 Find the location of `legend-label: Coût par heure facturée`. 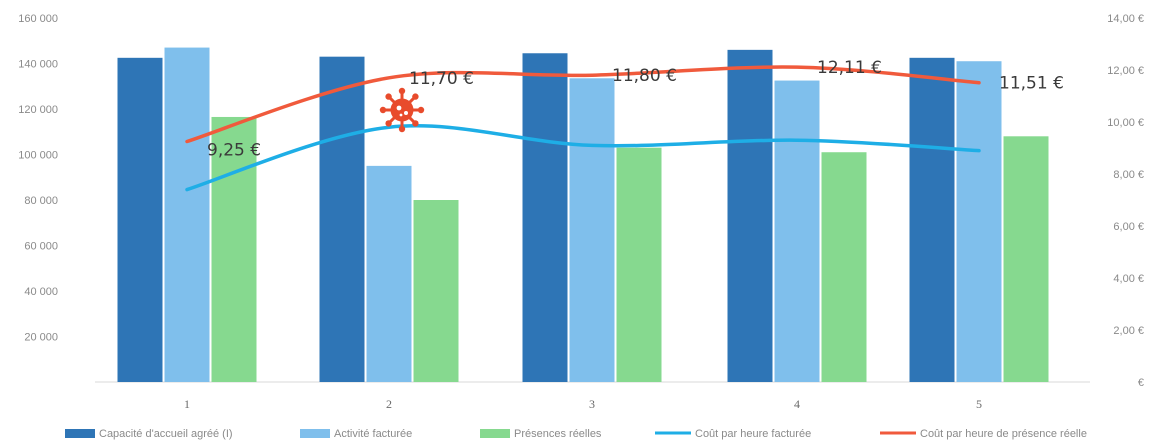

legend-label: Coût par heure facturée is located at coordinates (753, 434).